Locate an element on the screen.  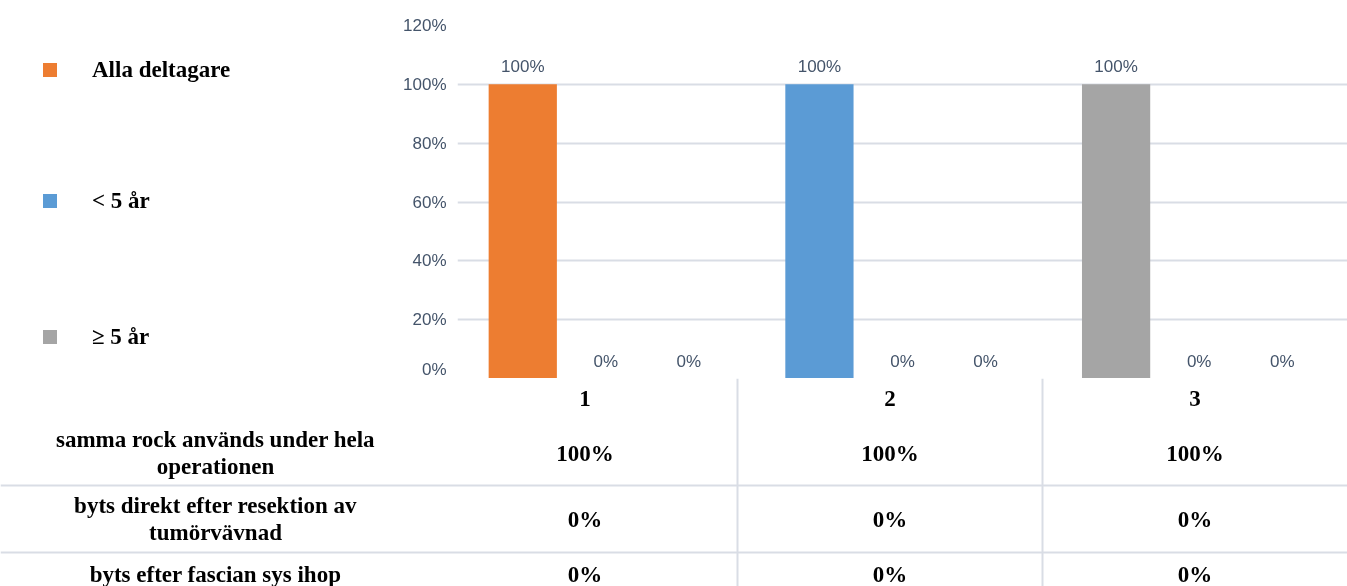
y-tick-label: 60% is located at coordinates (429, 202).